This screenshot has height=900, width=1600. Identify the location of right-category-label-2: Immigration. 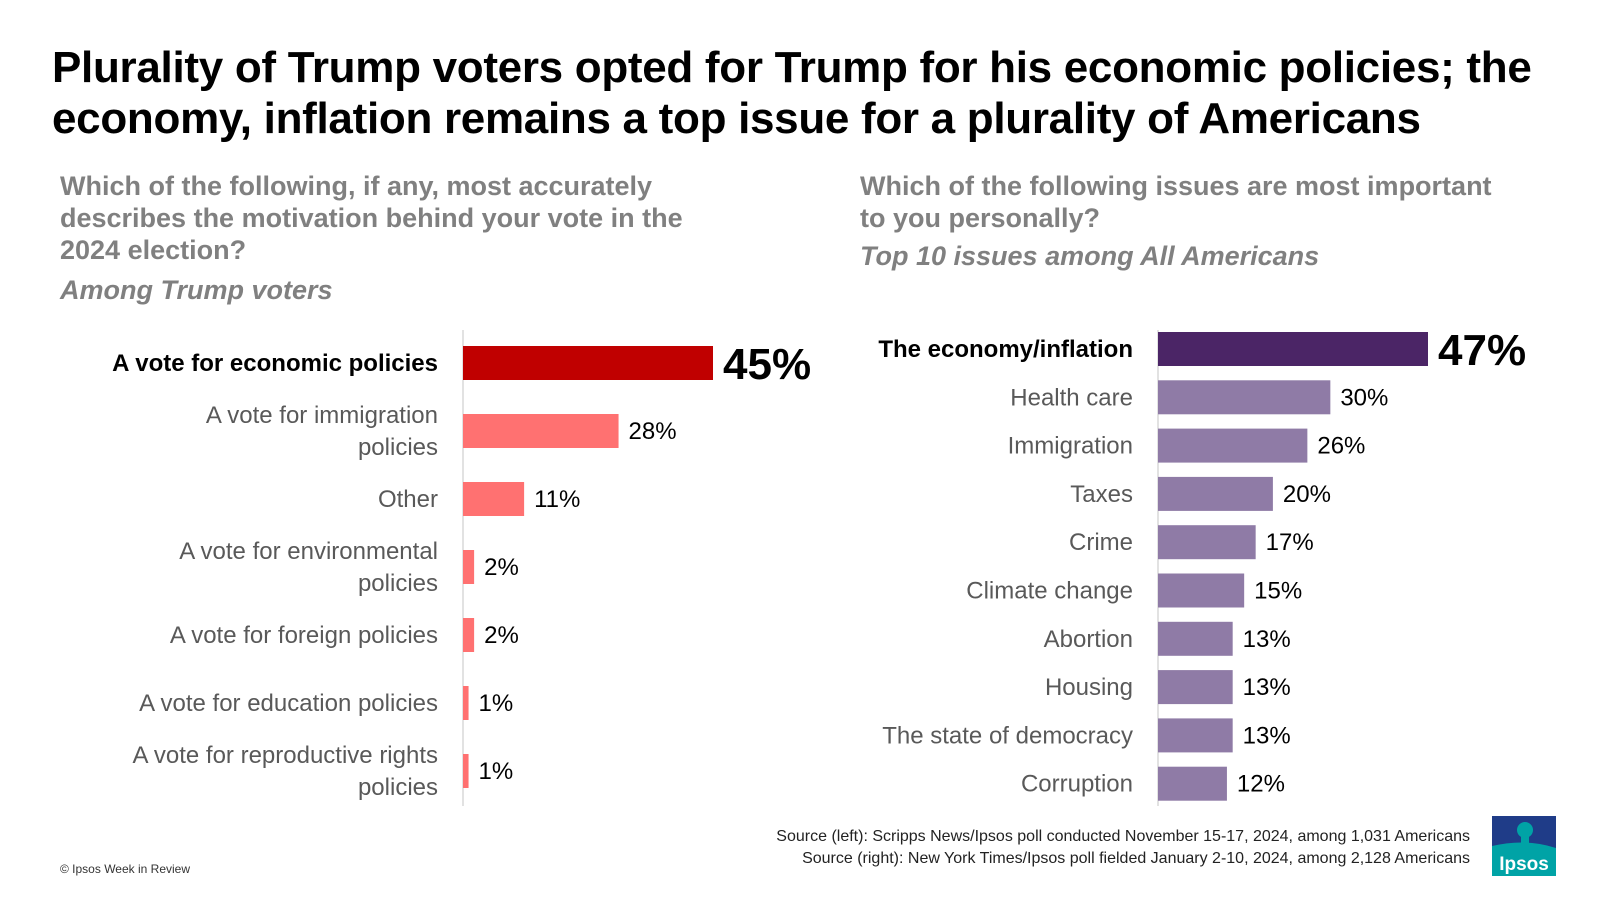
(1070, 446).